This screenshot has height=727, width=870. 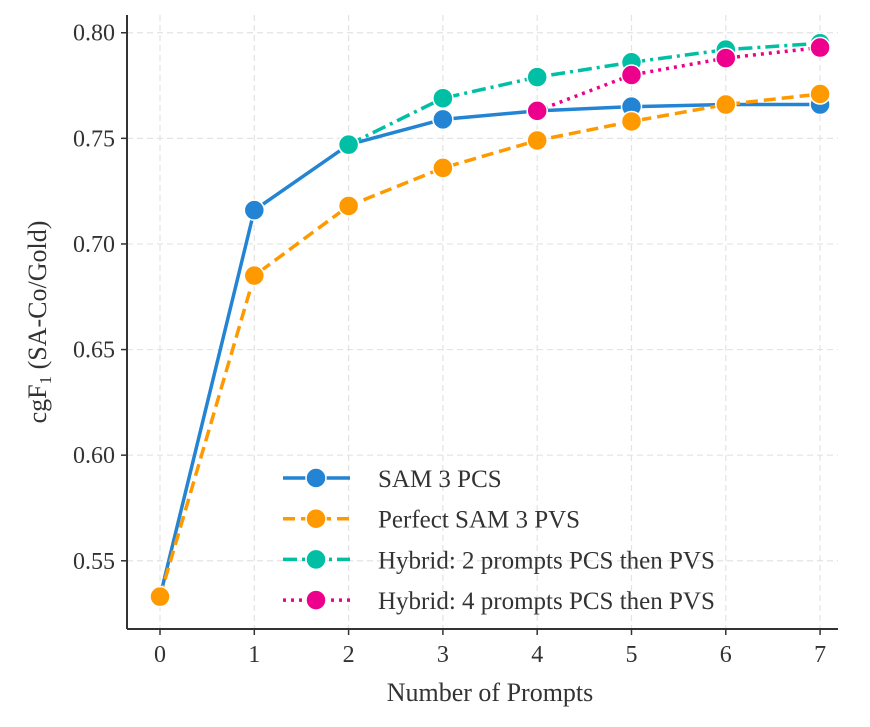 I want to click on y-tick-label: 0.70, so click(x=94, y=245).